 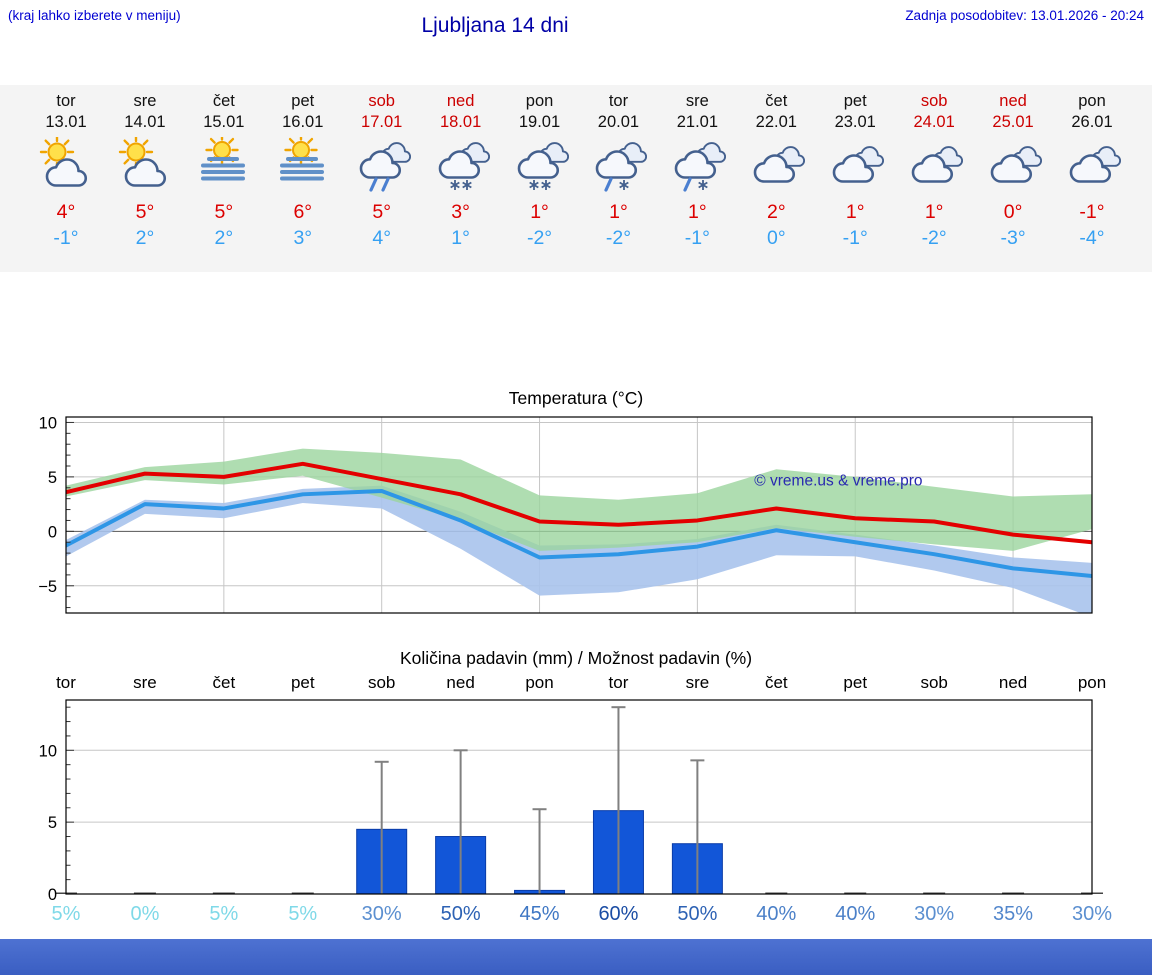 I want to click on forecast-day-22.01: čet 22.01 2° 0°, so click(x=776, y=171).